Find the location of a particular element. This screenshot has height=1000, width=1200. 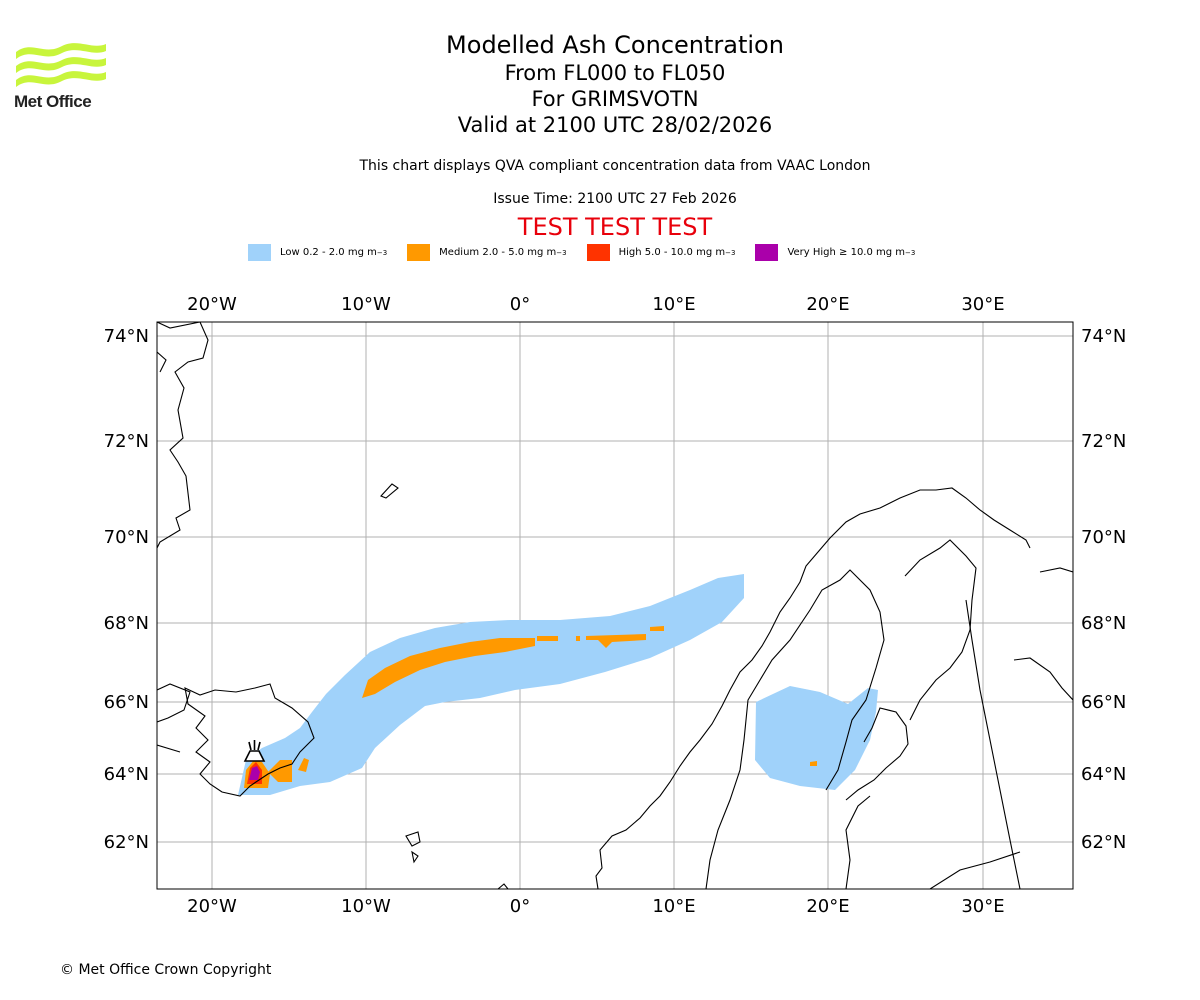

lon-tick-bottom: 10°E is located at coordinates (673, 906).